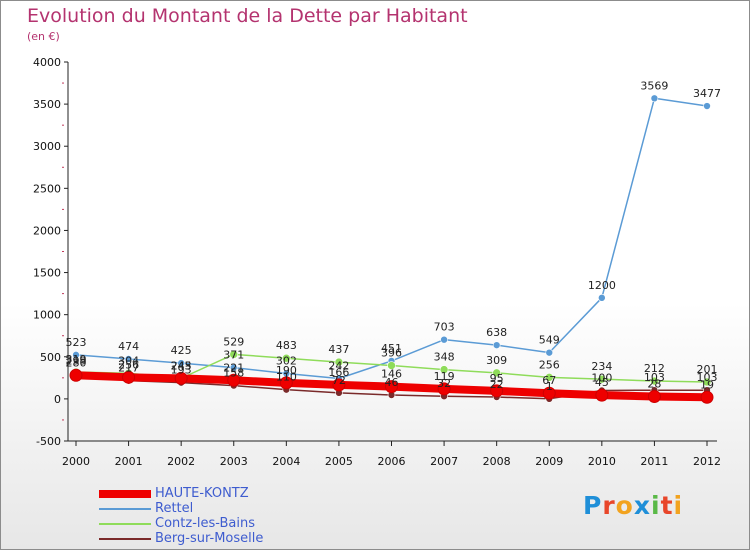 This screenshot has height=551, width=750. I want to click on data-label-contz-les-bains: 437, so click(338, 349).